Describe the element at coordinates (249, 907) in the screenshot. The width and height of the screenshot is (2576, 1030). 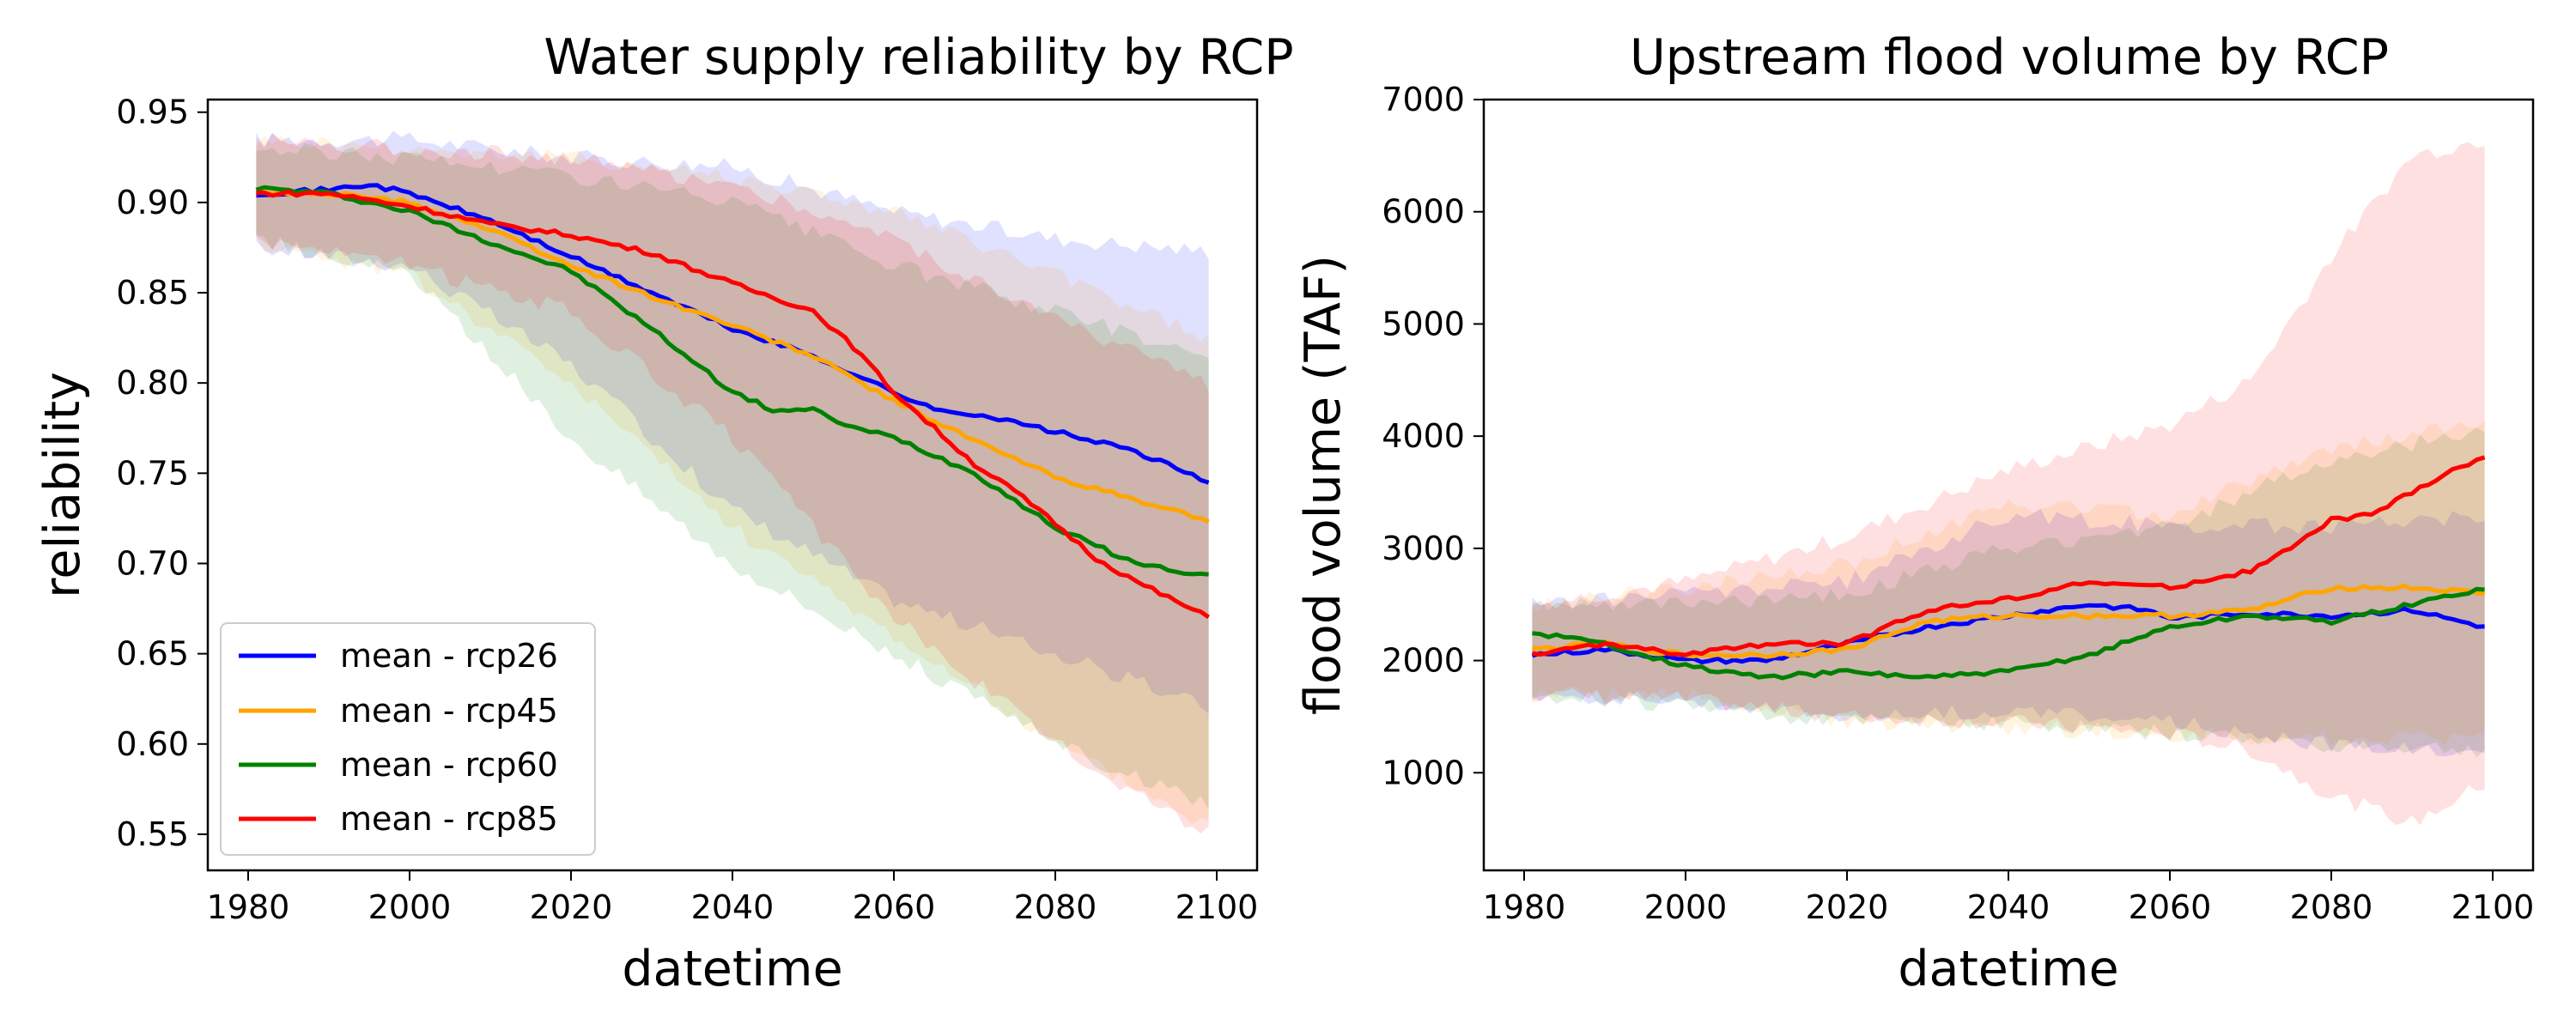
I see `reliability-x-tick-label: 1980` at that location.